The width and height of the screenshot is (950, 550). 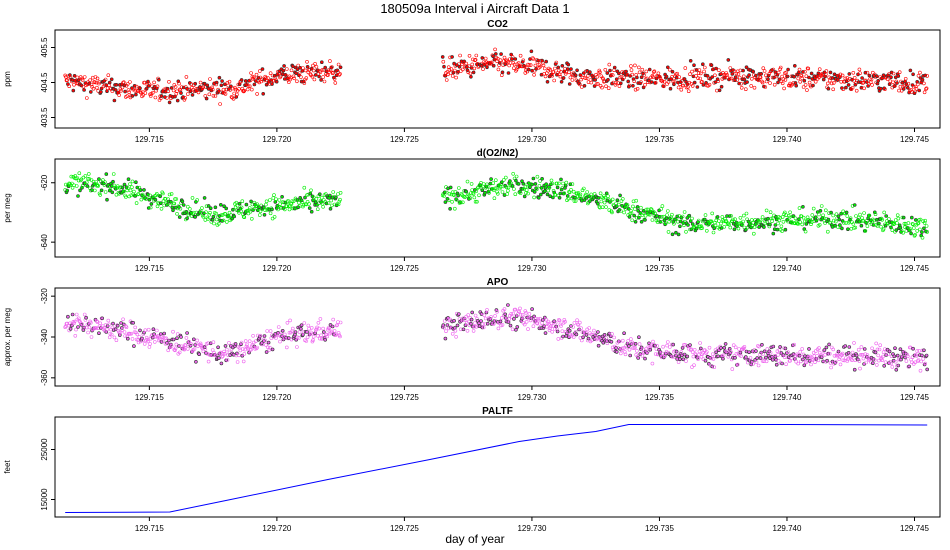 I want to click on y-axis-label: feet, so click(x=7, y=467).